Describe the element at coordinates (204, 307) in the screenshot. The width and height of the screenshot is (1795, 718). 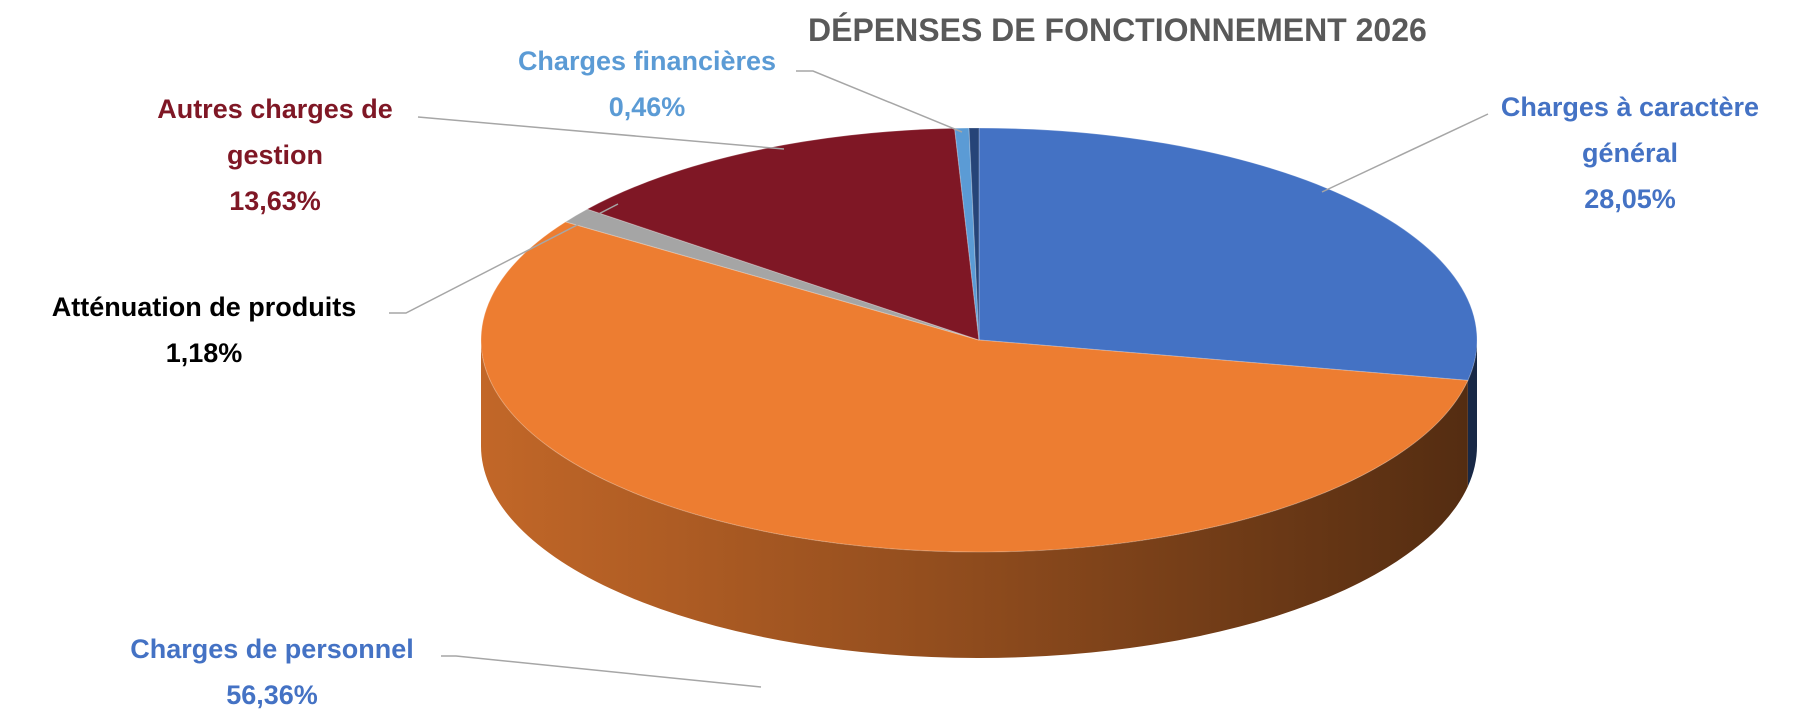
I see `category-label: Atténuation de produits` at that location.